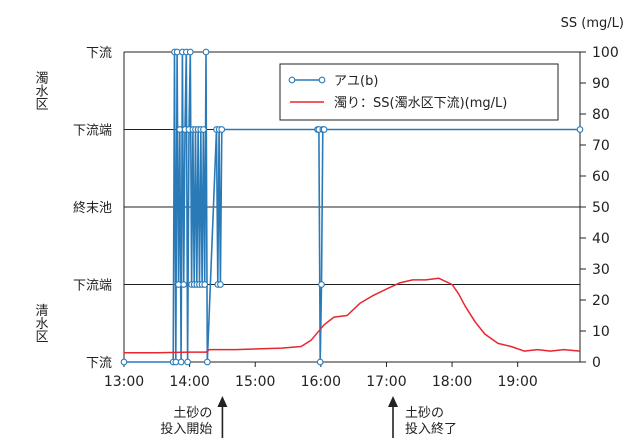 The height and width of the screenshot is (441, 632). I want to click on x-tick-label: 18:00, so click(452, 382).